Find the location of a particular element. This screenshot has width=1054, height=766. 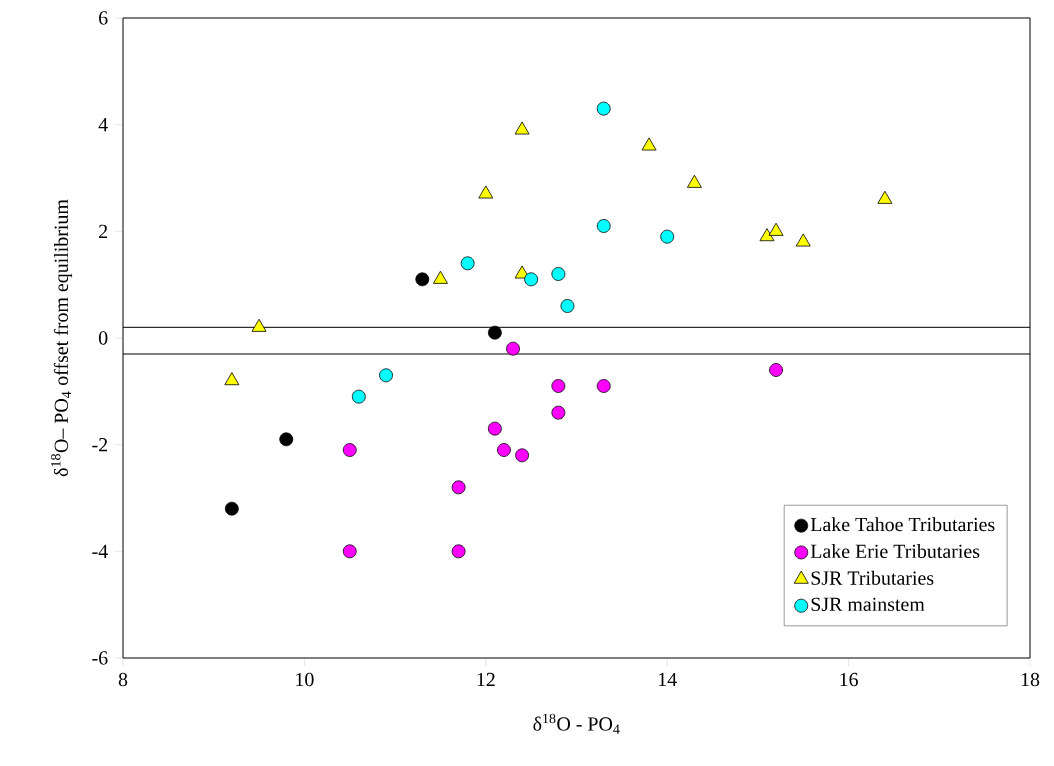

x-tick-label: 18 is located at coordinates (1030, 679).